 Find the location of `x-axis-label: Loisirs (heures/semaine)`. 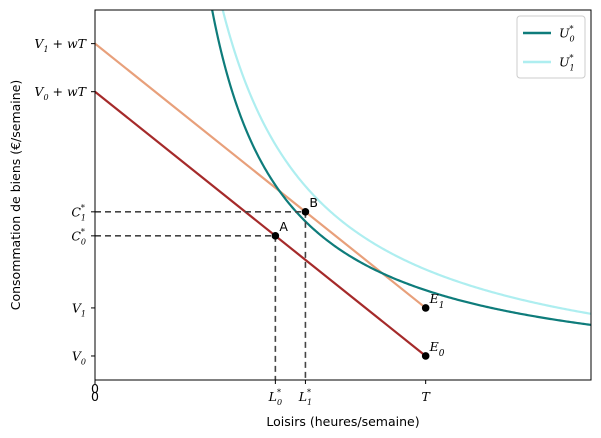

x-axis-label: Loisirs (heures/semaine) is located at coordinates (342, 421).